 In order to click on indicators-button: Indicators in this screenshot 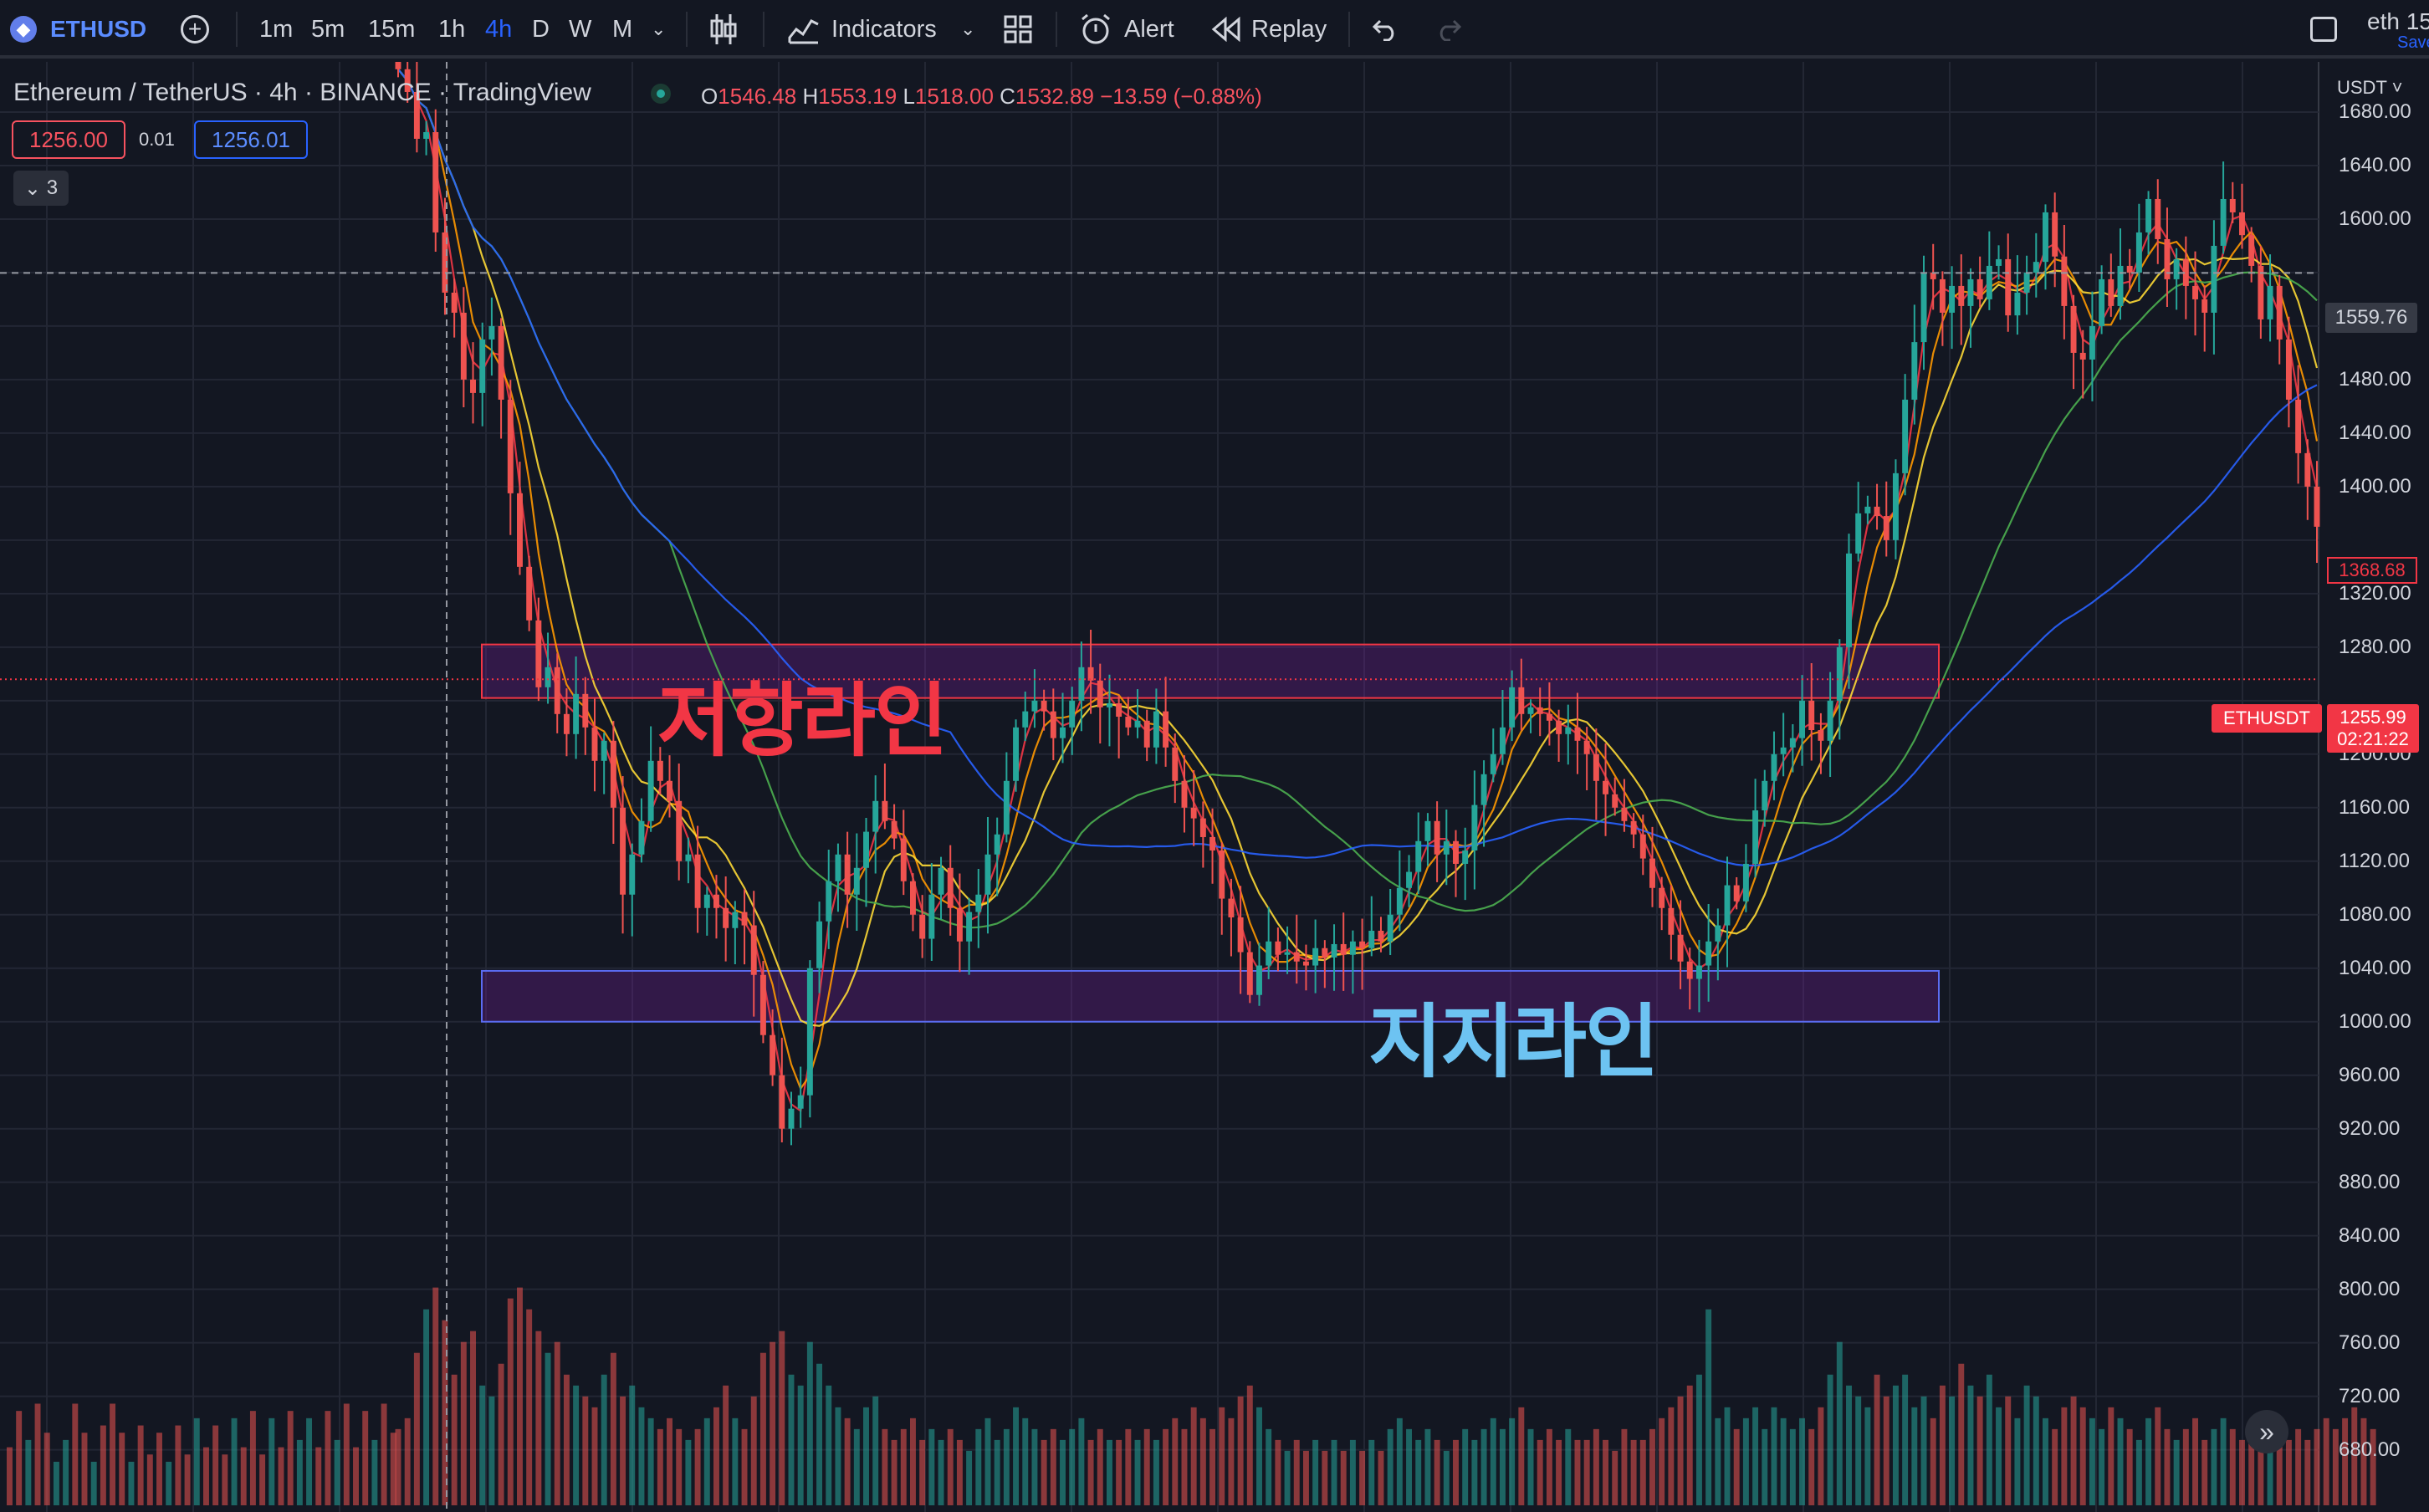, I will do `click(884, 29)`.